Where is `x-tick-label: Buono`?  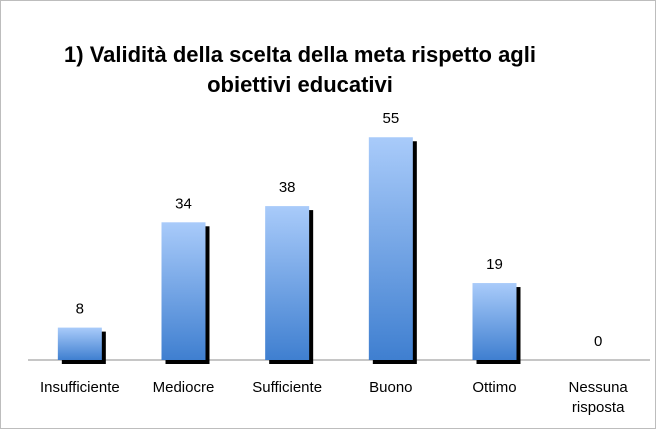 x-tick-label: Buono is located at coordinates (391, 387).